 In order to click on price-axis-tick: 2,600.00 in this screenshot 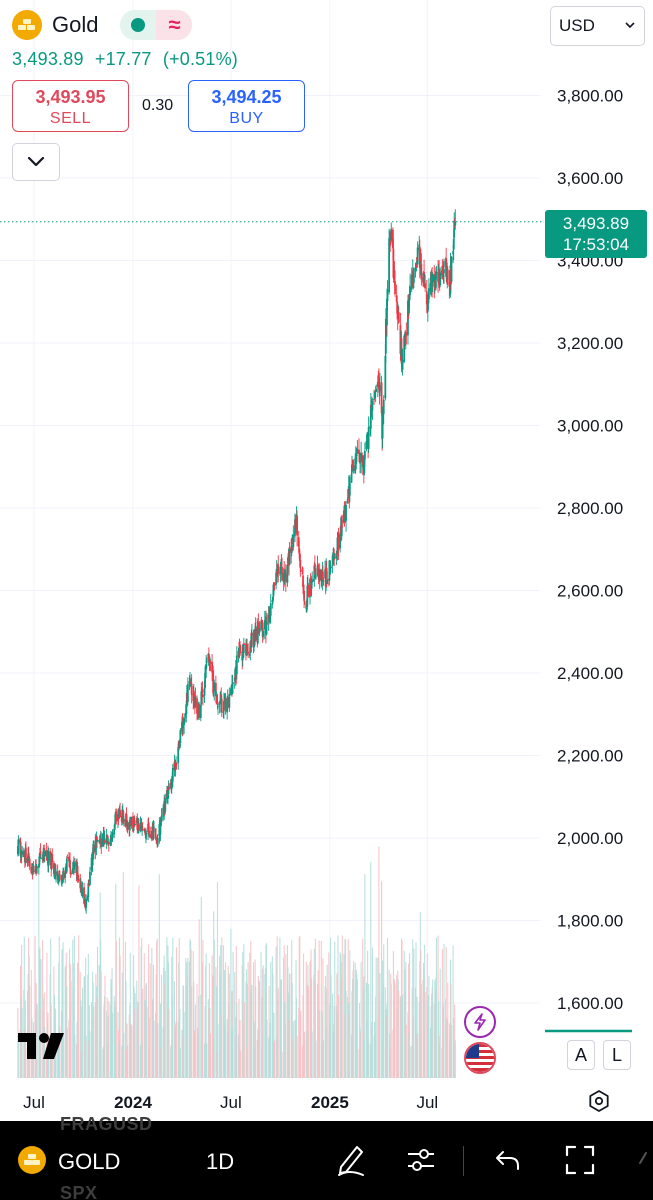, I will do `click(590, 591)`.